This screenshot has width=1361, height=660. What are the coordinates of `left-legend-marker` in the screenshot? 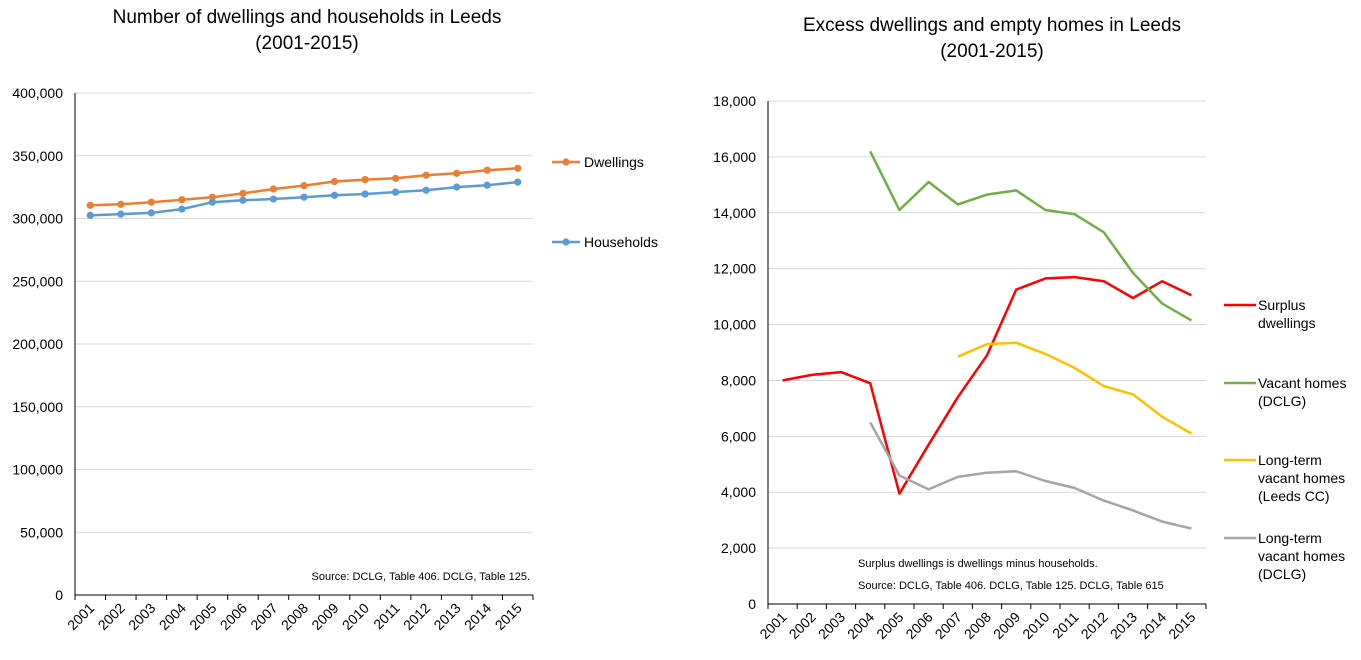 It's located at (566, 242).